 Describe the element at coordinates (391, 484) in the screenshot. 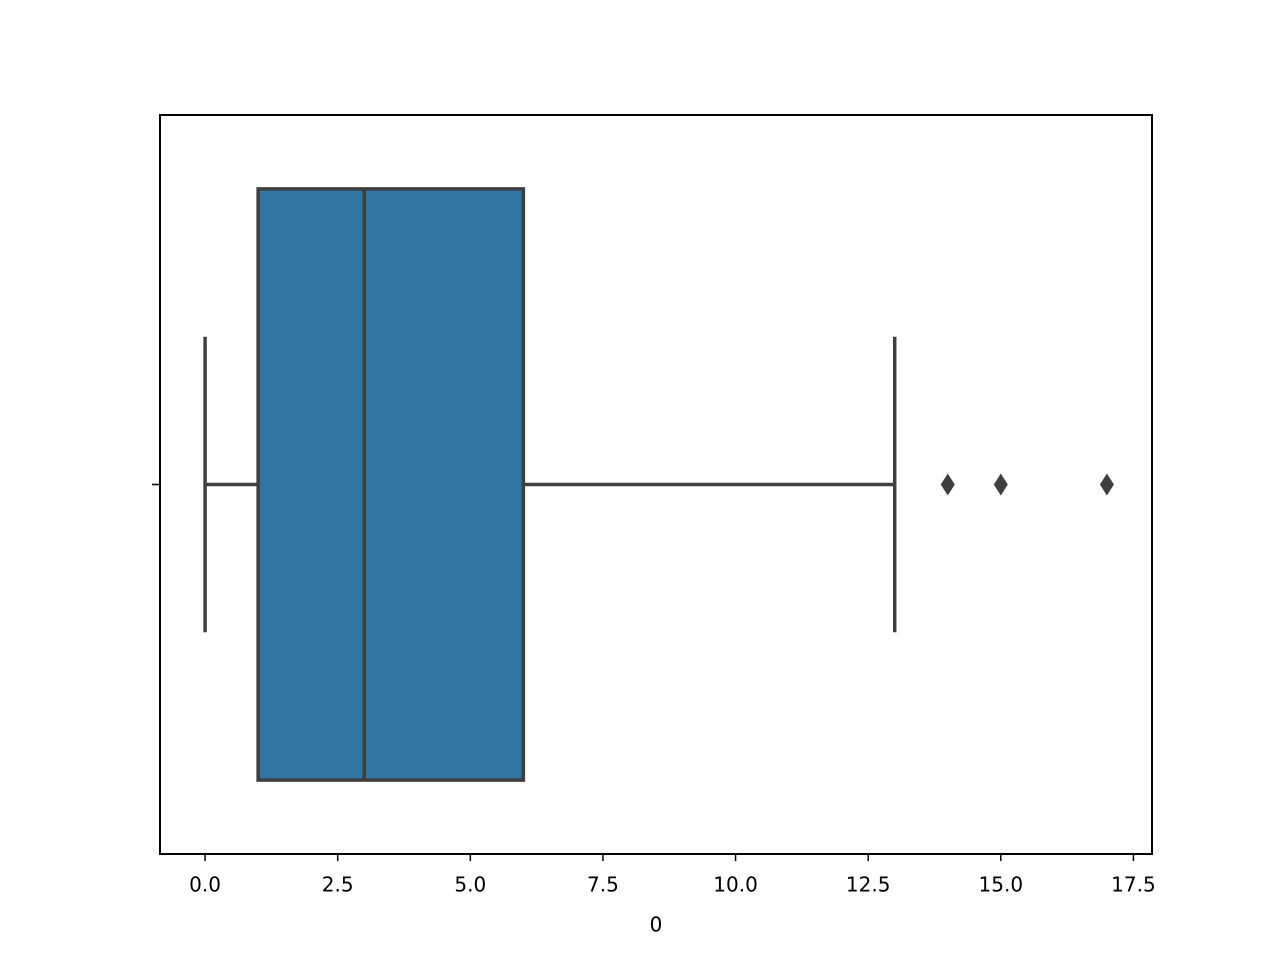

I see `box` at that location.